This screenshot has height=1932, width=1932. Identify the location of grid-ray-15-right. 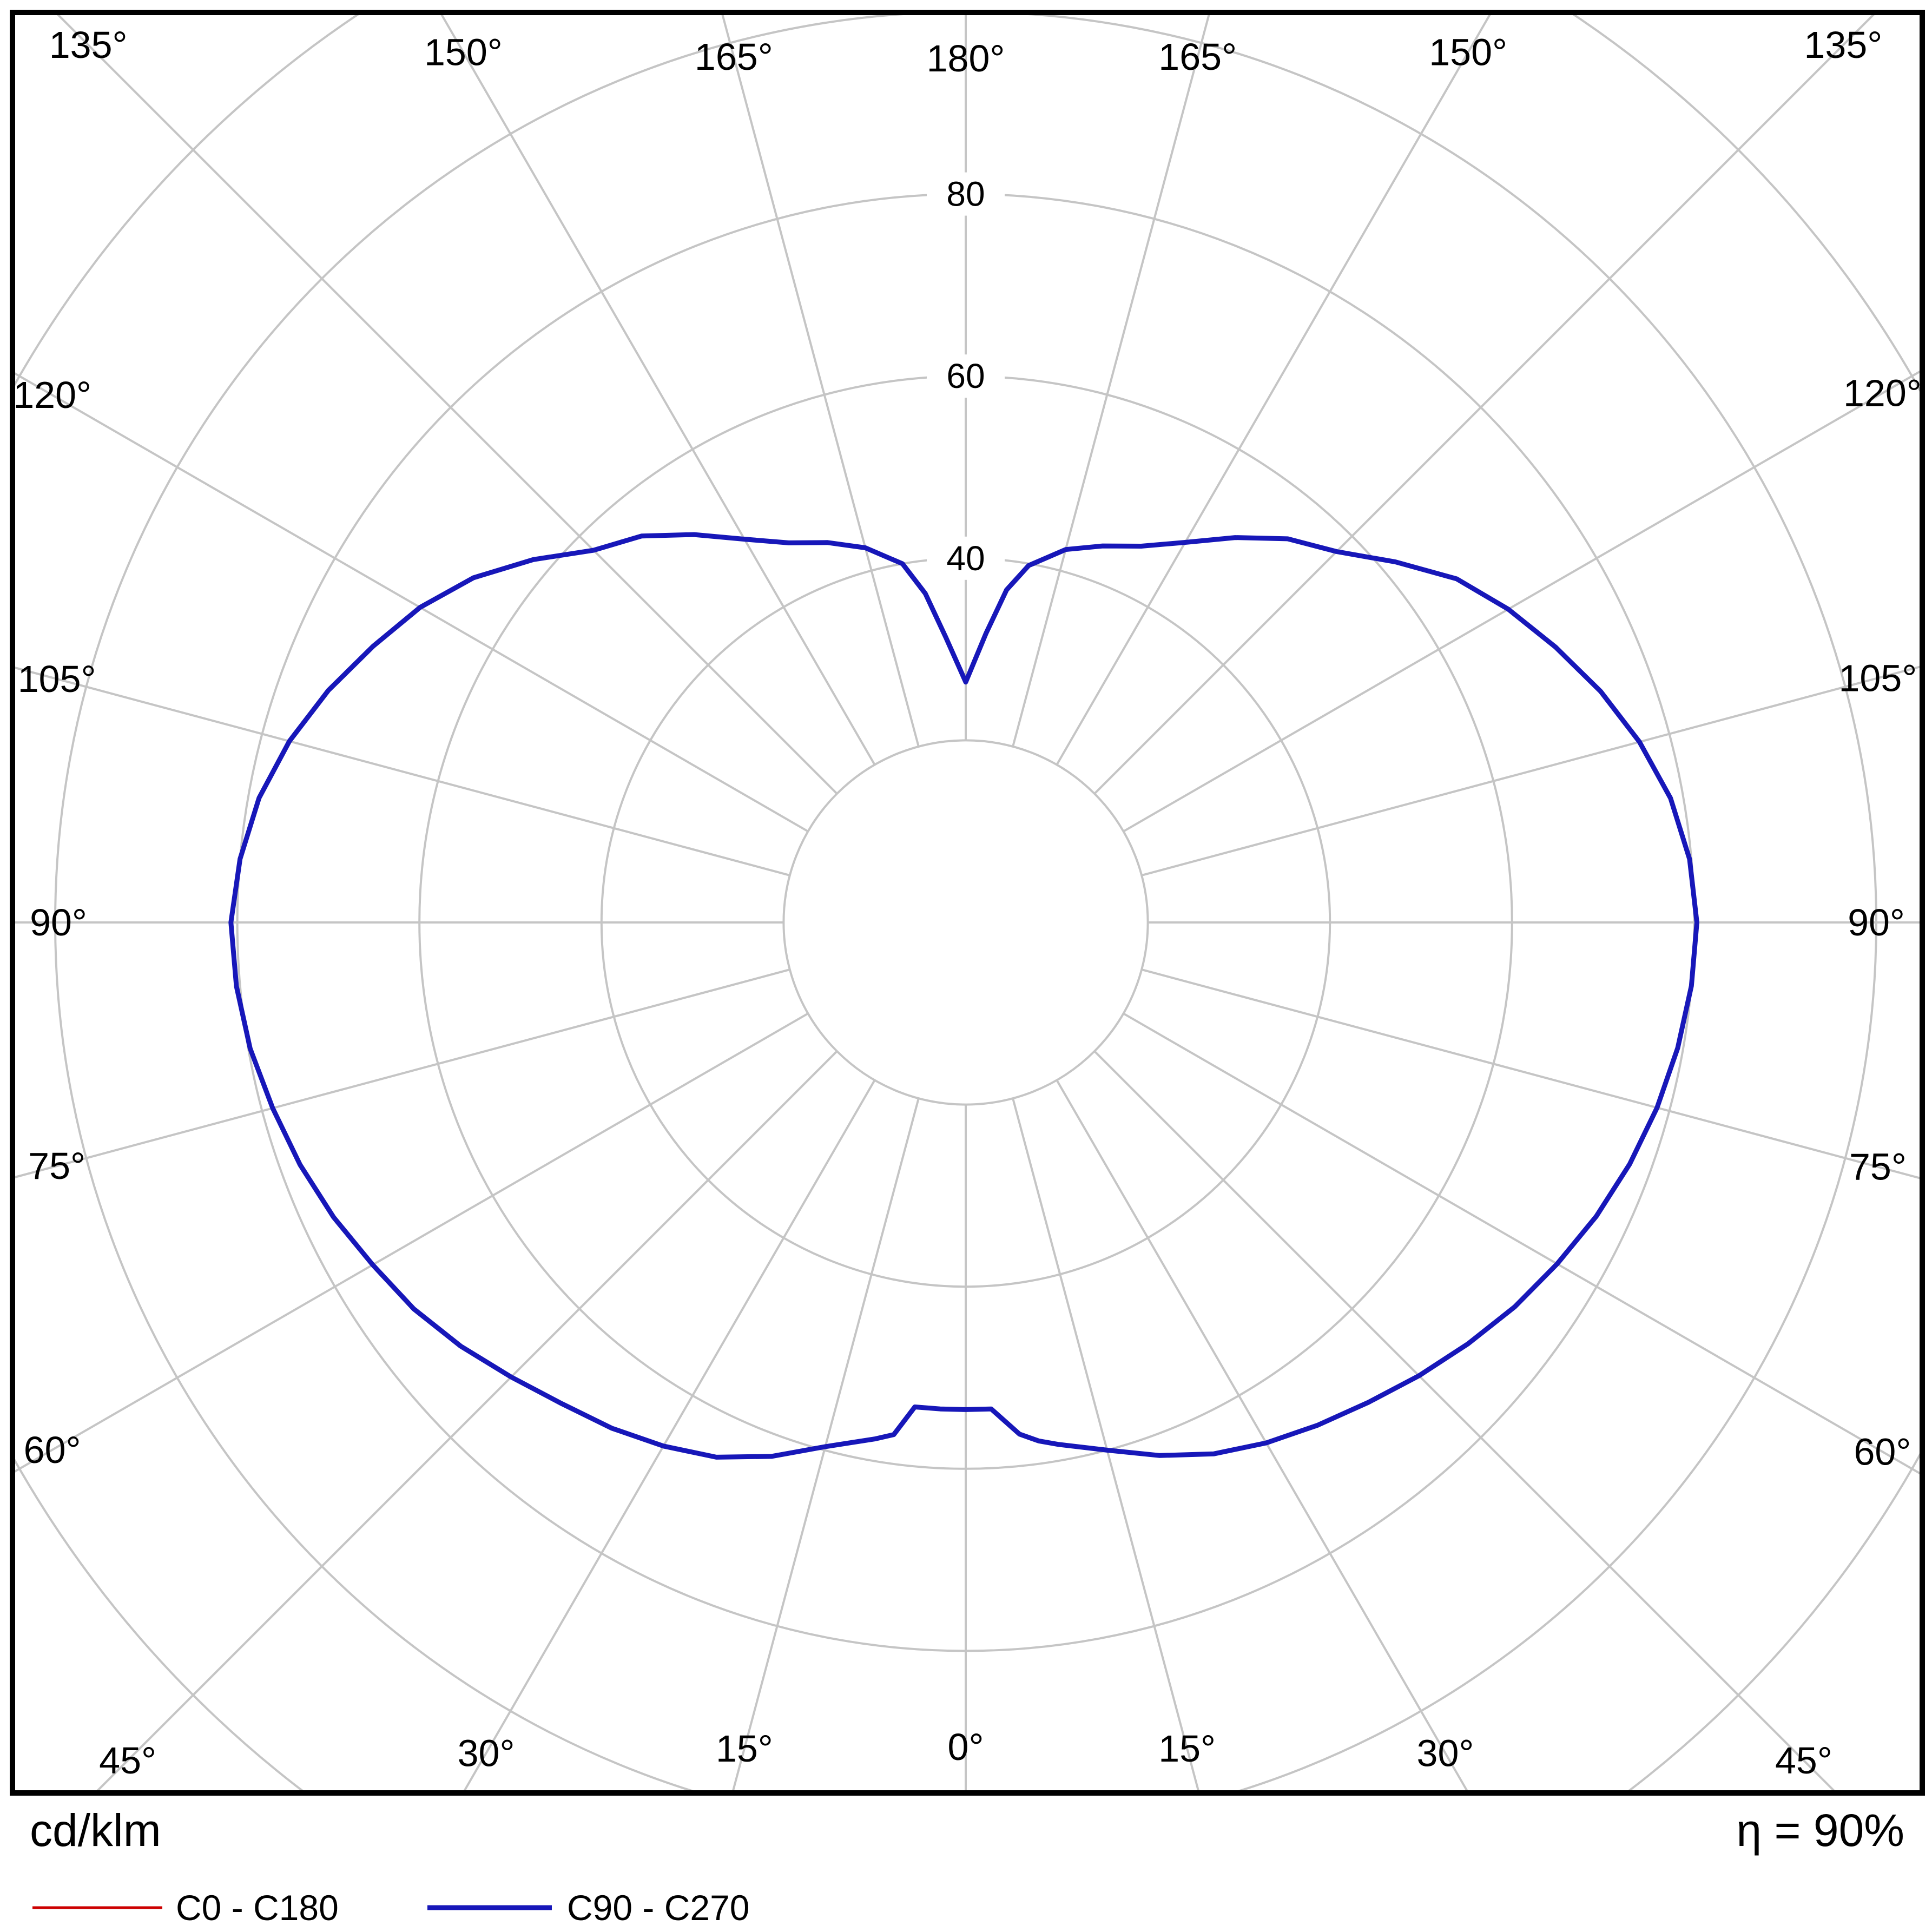
(1106, 1445).